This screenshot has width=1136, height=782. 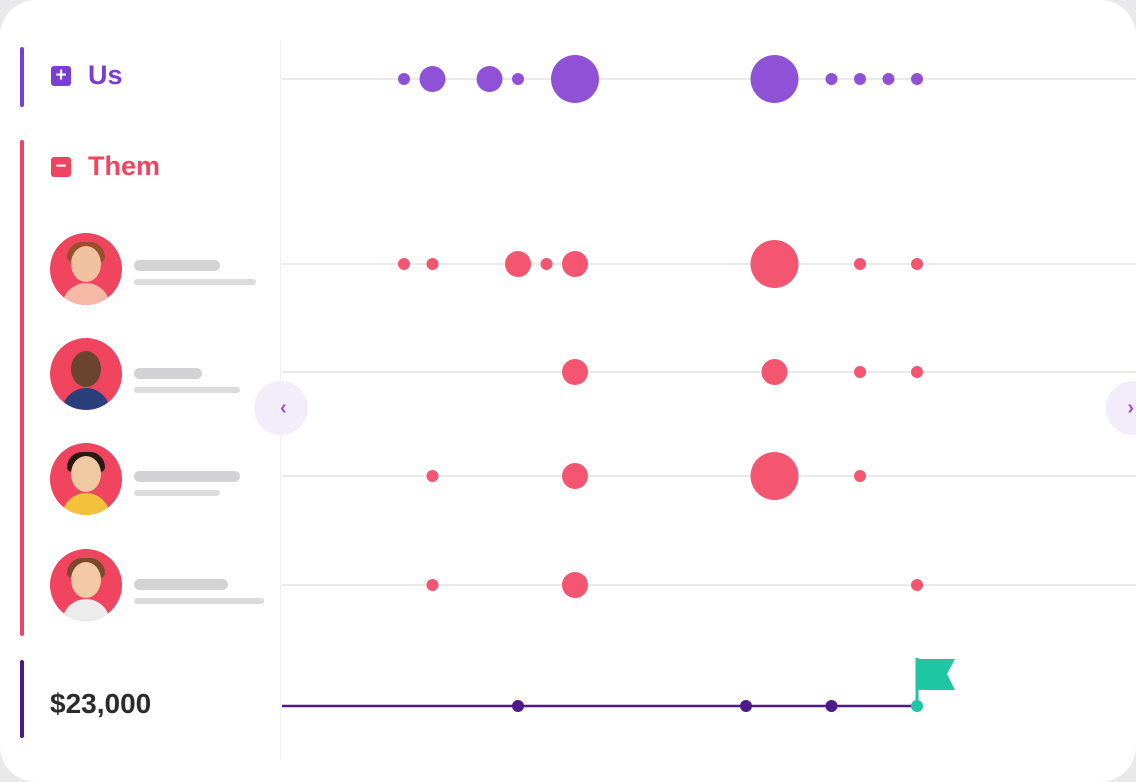 What do you see at coordinates (936, 674) in the screenshot?
I see `flag-icon` at bounding box center [936, 674].